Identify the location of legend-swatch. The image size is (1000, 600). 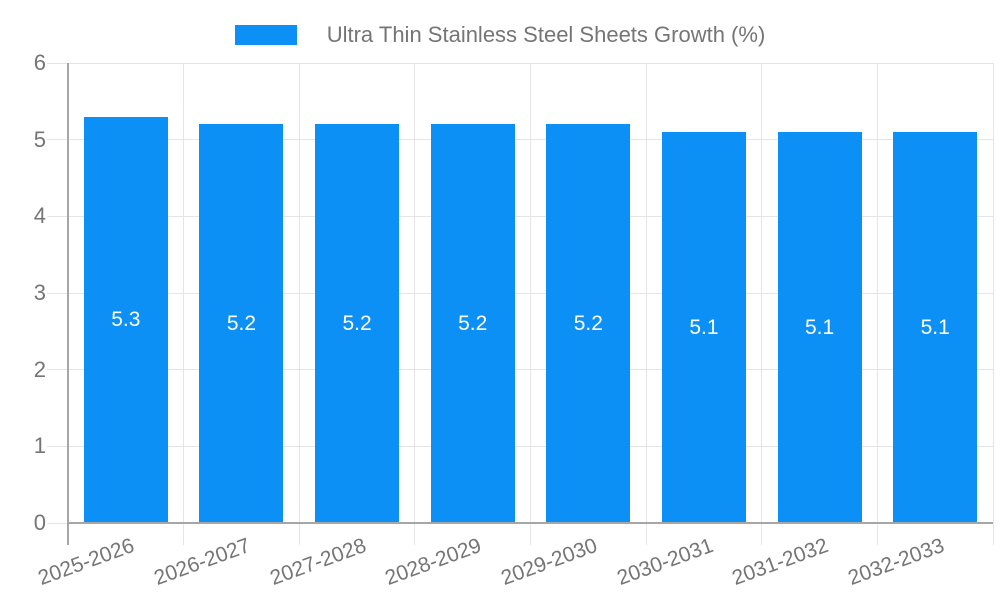
(265, 35).